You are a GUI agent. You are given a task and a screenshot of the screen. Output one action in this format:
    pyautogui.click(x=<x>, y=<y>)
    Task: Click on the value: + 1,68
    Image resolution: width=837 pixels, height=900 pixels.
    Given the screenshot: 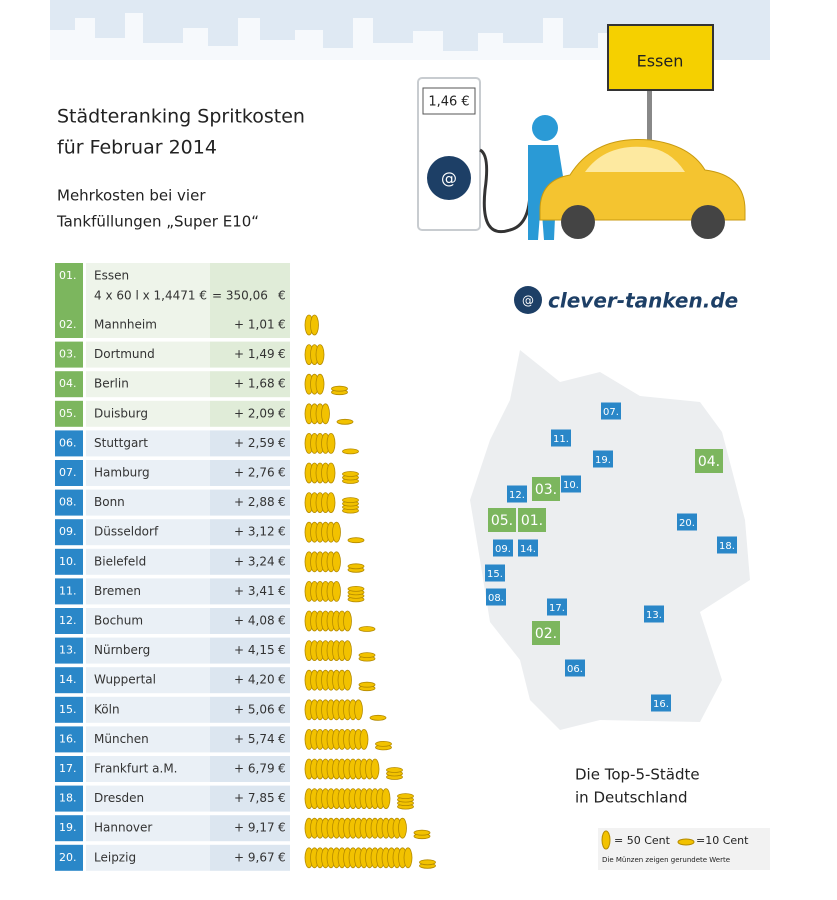 What is the action you would take?
    pyautogui.click(x=254, y=384)
    